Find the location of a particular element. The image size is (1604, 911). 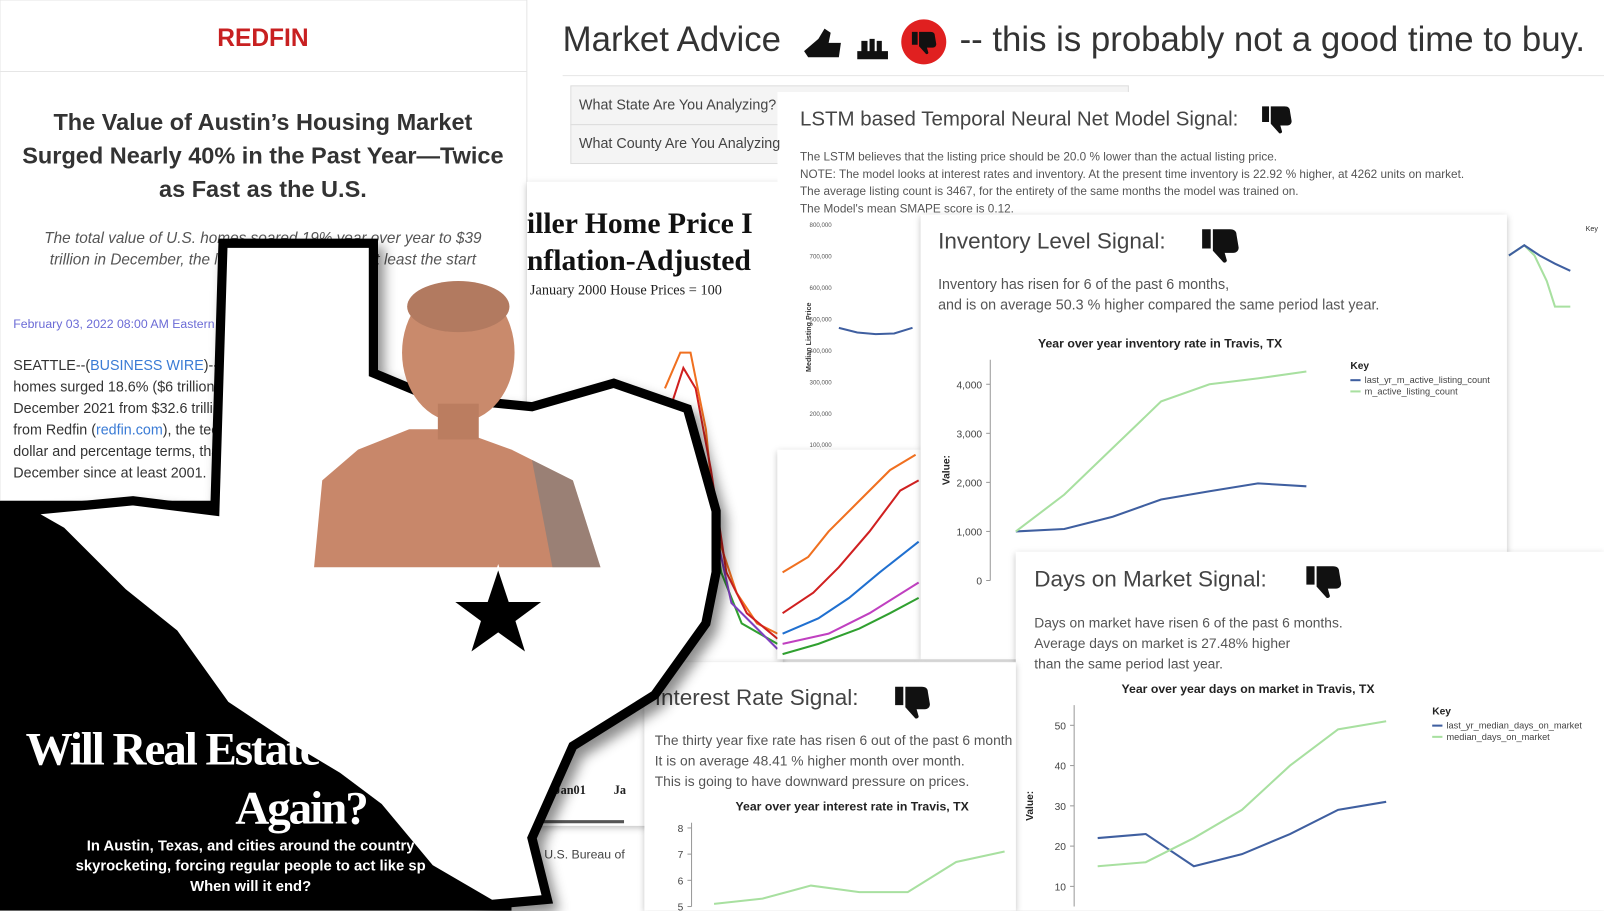

form-label: What County Are You Analyzing is located at coordinates (679, 144).